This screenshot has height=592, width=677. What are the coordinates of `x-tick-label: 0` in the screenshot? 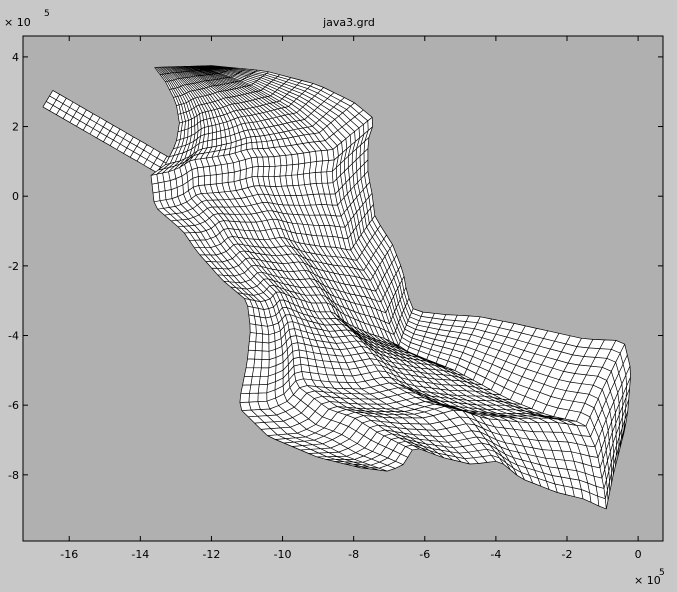 It's located at (638, 554).